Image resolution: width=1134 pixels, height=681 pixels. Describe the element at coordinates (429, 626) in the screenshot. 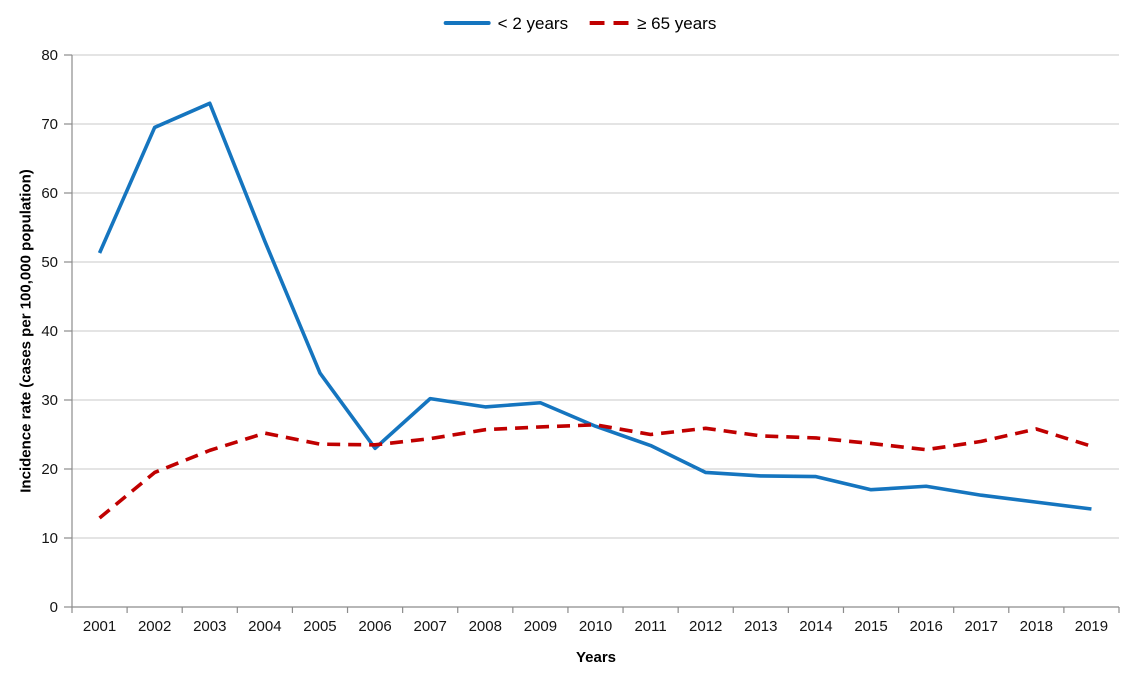

I see `x-tick-label-2007: 2007` at that location.